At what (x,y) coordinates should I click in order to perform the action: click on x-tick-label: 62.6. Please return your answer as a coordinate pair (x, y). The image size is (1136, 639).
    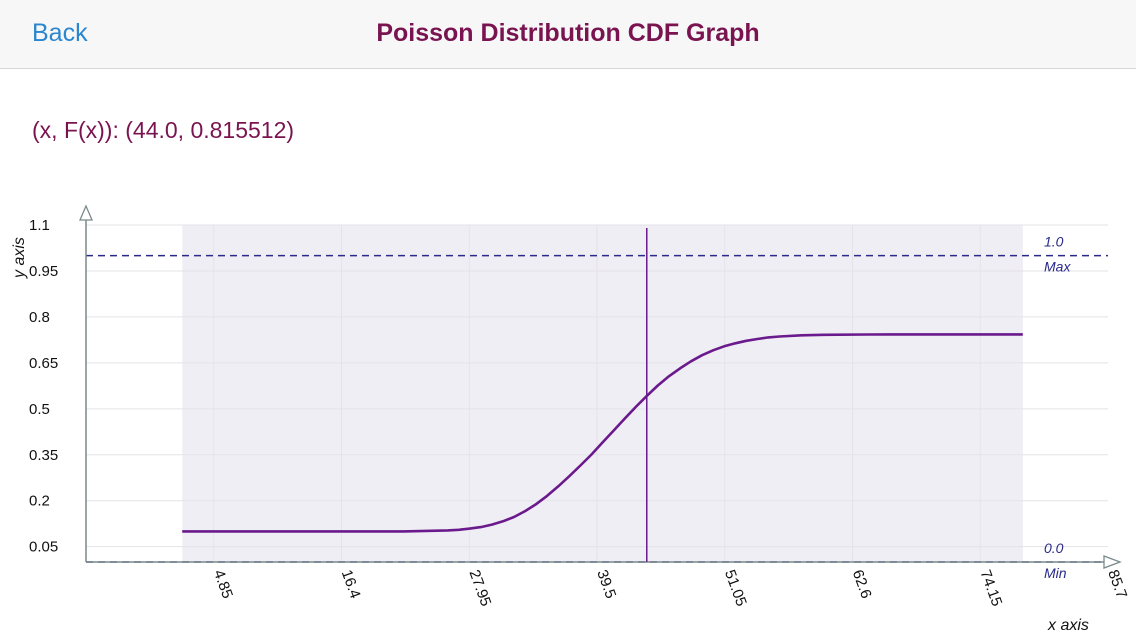
    Looking at the image, I should click on (862, 584).